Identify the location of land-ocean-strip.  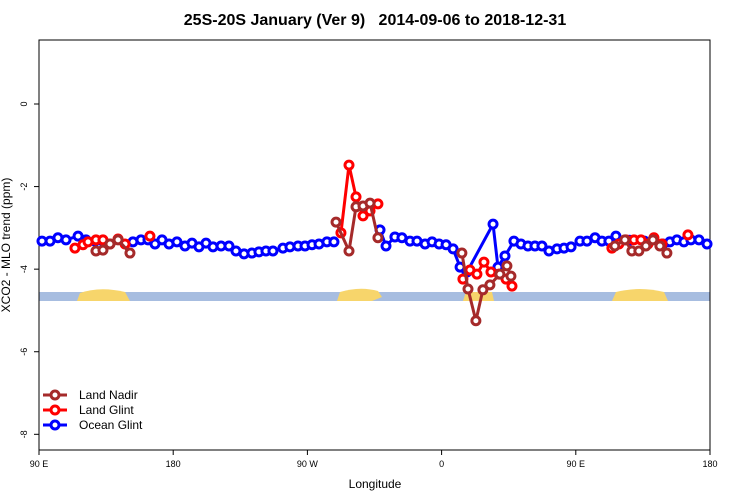
(374, 294).